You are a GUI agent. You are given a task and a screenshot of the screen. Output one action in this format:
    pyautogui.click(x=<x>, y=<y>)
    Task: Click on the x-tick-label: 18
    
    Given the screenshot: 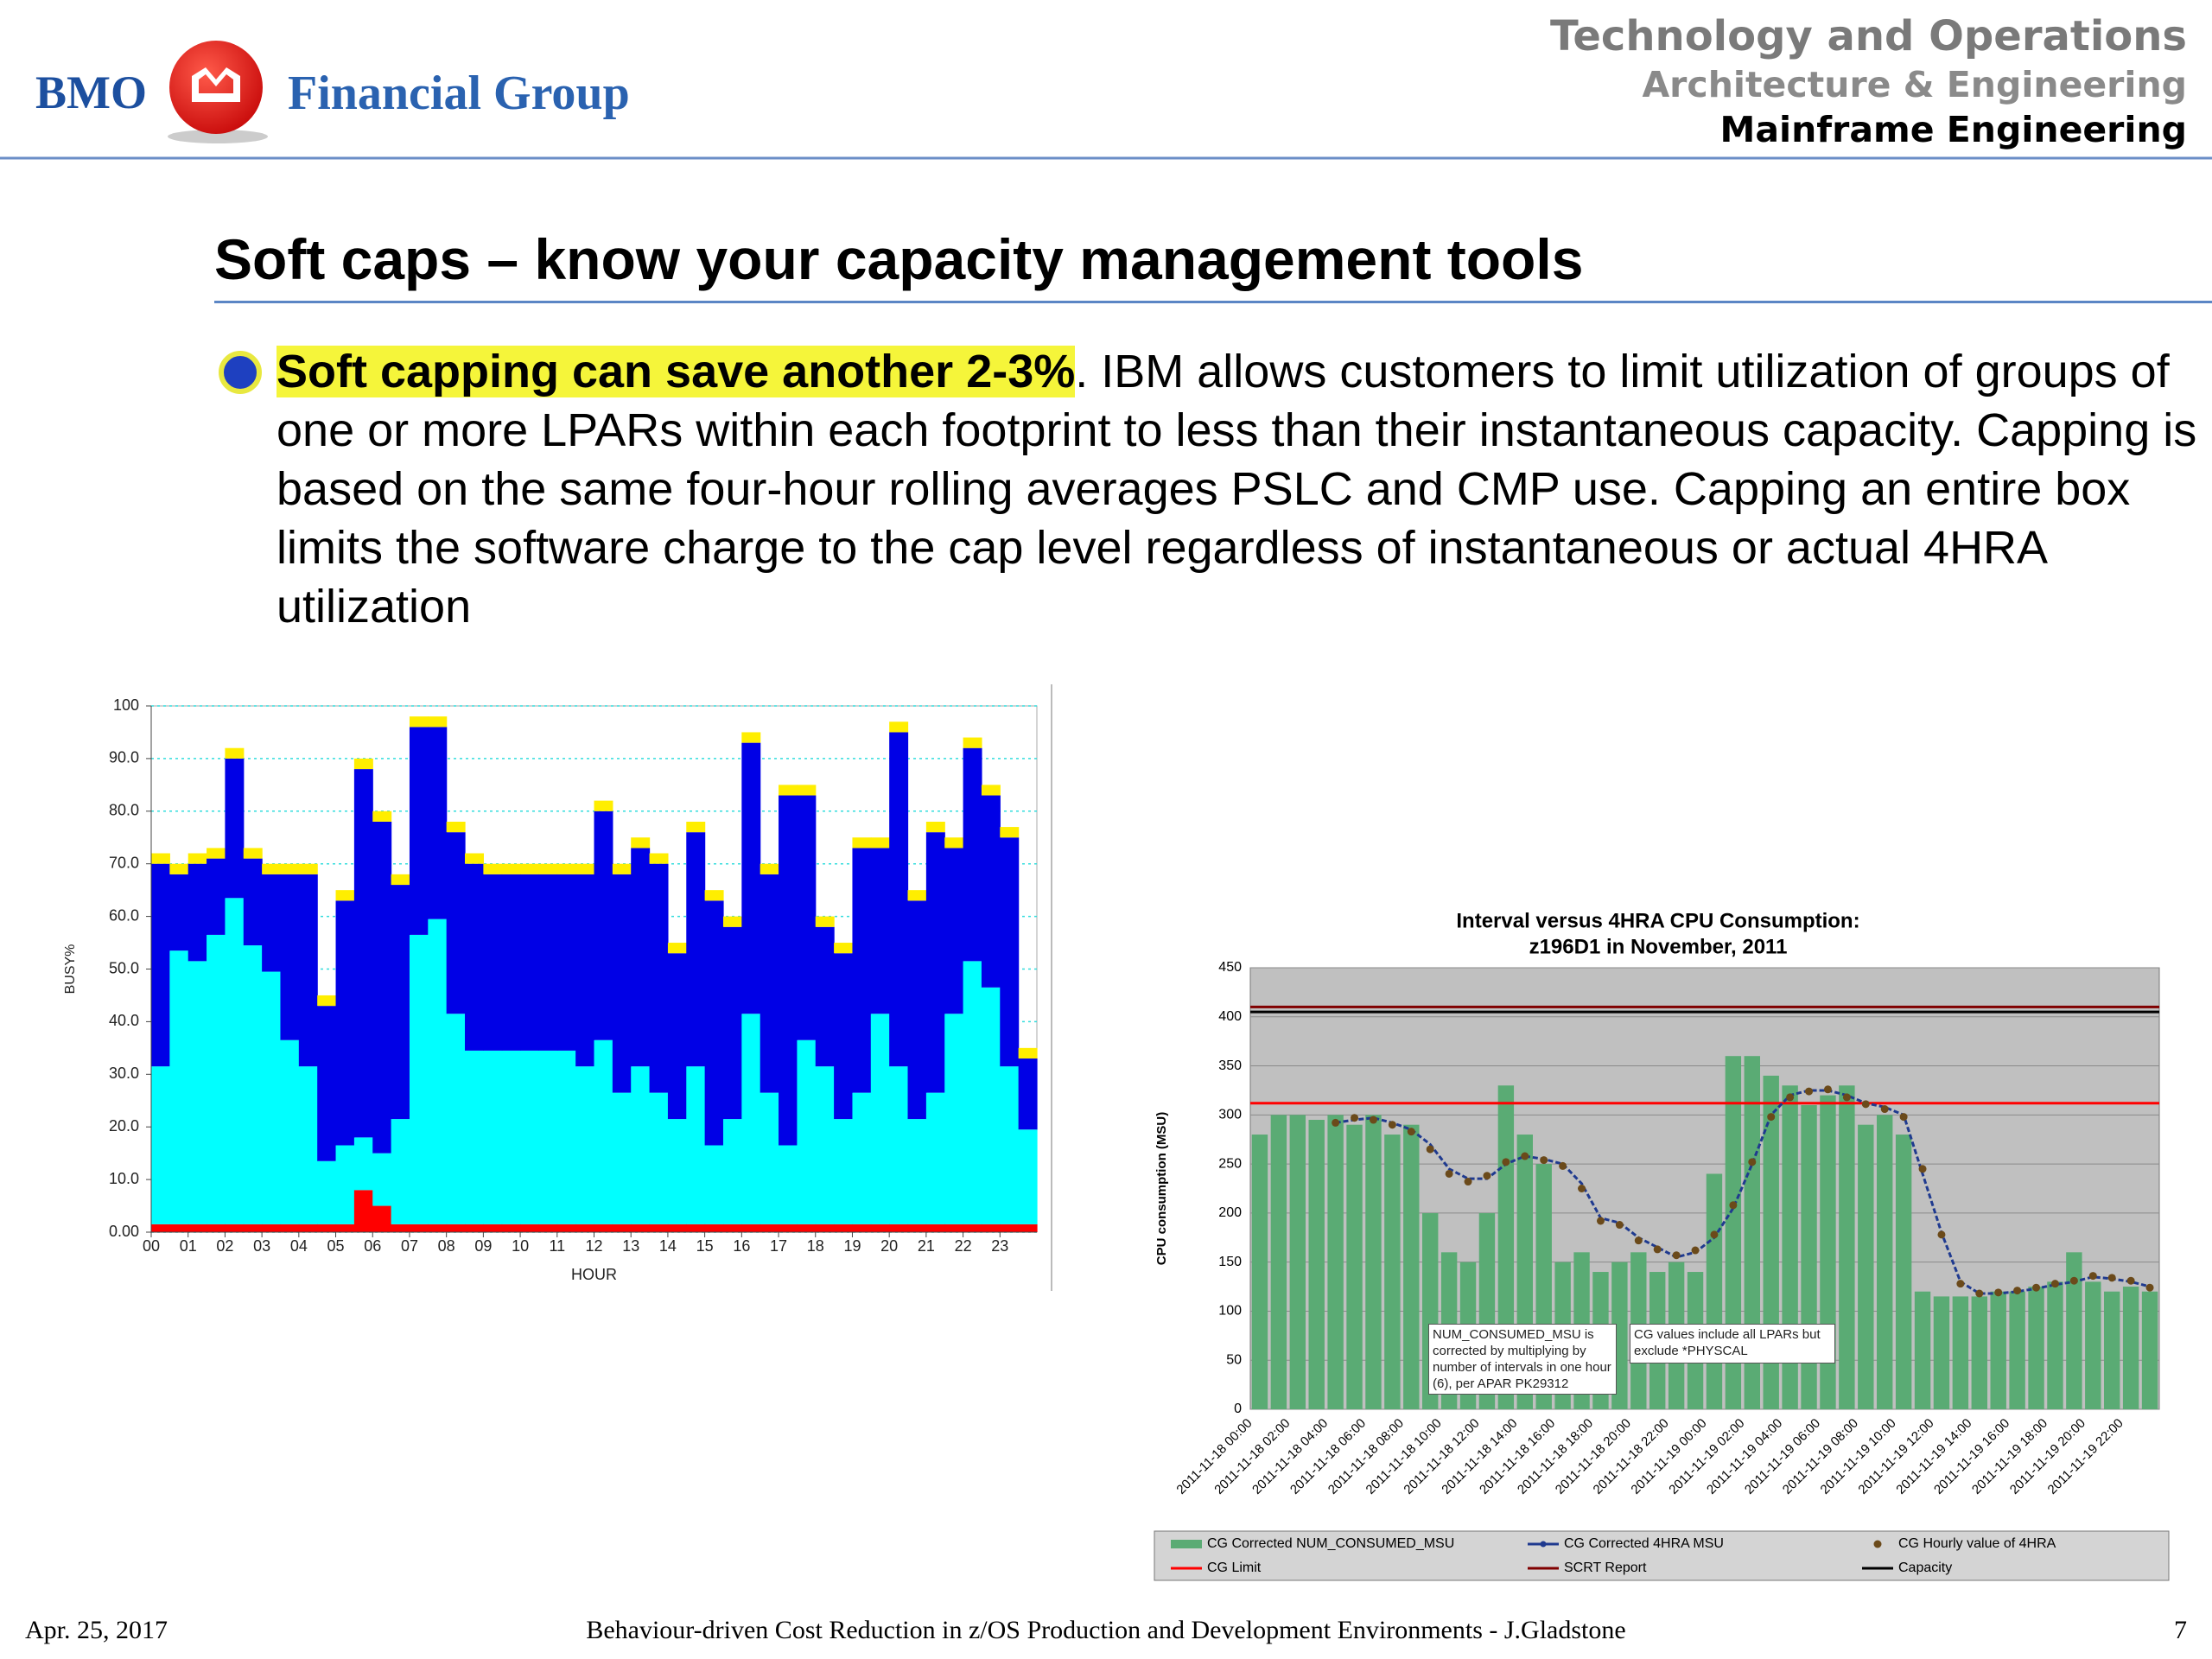 What is the action you would take?
    pyautogui.click(x=815, y=1246)
    